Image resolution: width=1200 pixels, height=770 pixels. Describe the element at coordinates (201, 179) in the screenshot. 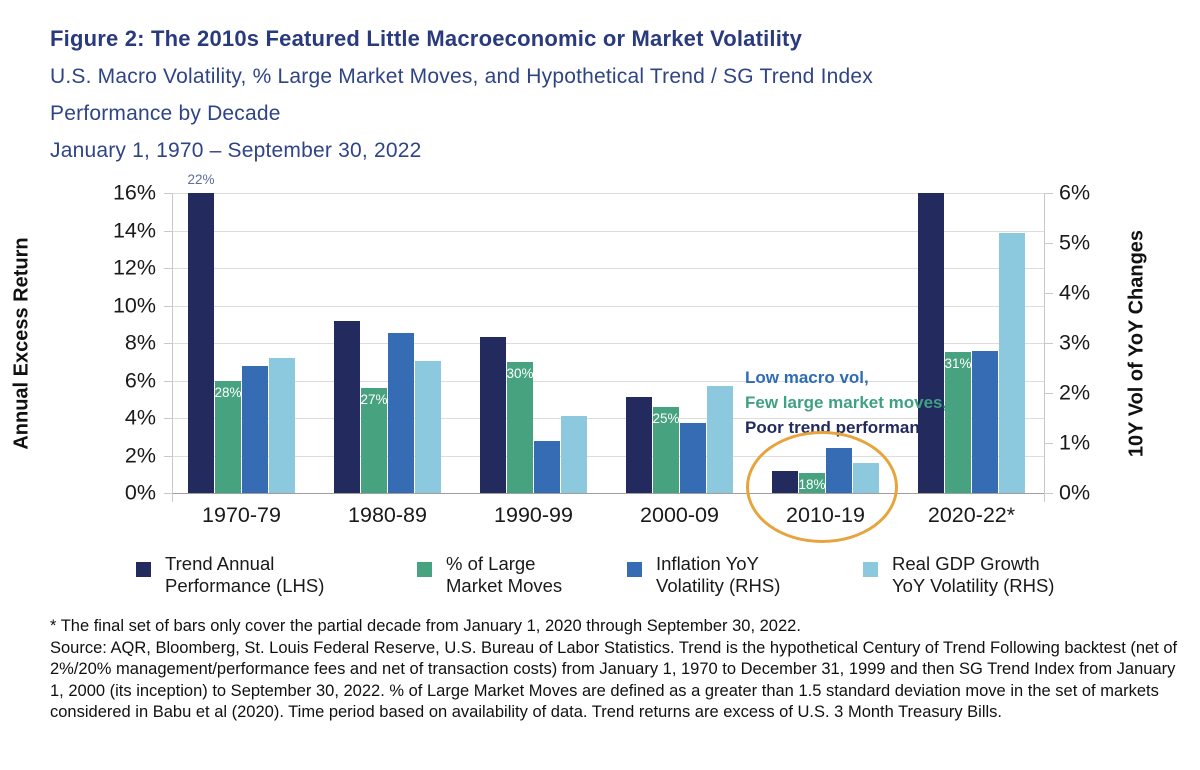

I see `bar-value-label: 22%` at that location.